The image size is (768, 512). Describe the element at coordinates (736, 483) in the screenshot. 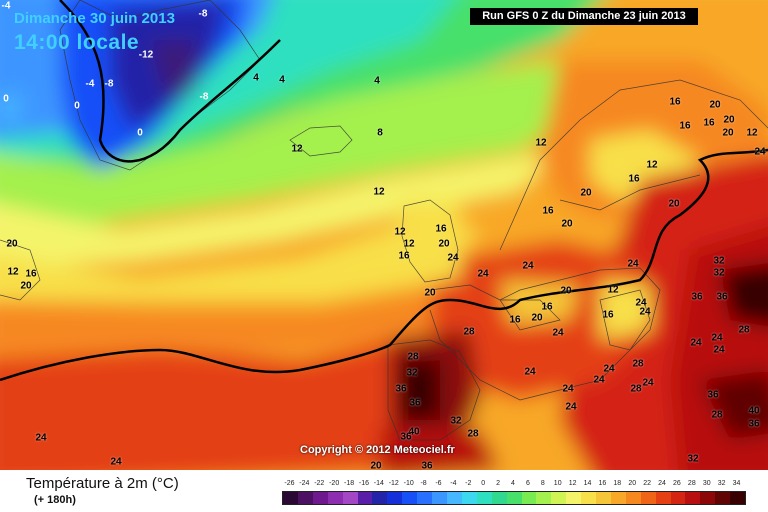

I see `scale-tick-label: 34` at that location.